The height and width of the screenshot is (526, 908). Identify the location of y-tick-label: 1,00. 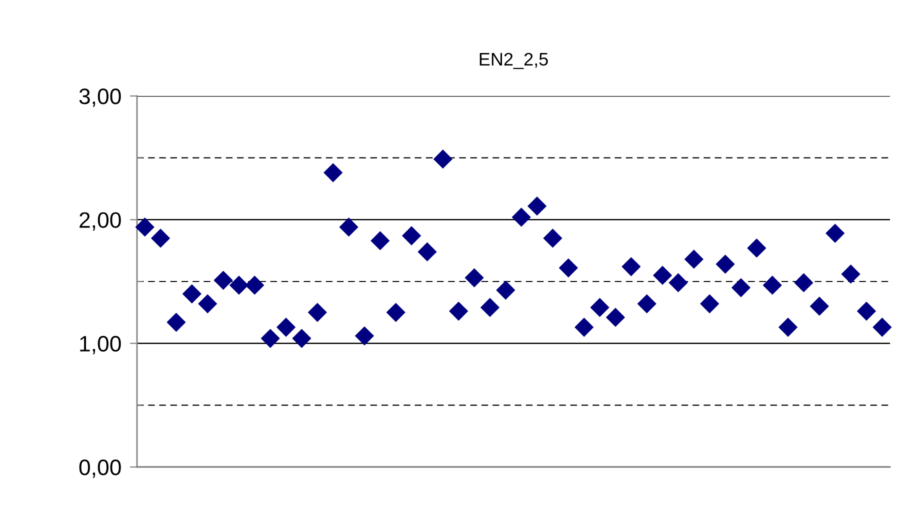
(100, 345).